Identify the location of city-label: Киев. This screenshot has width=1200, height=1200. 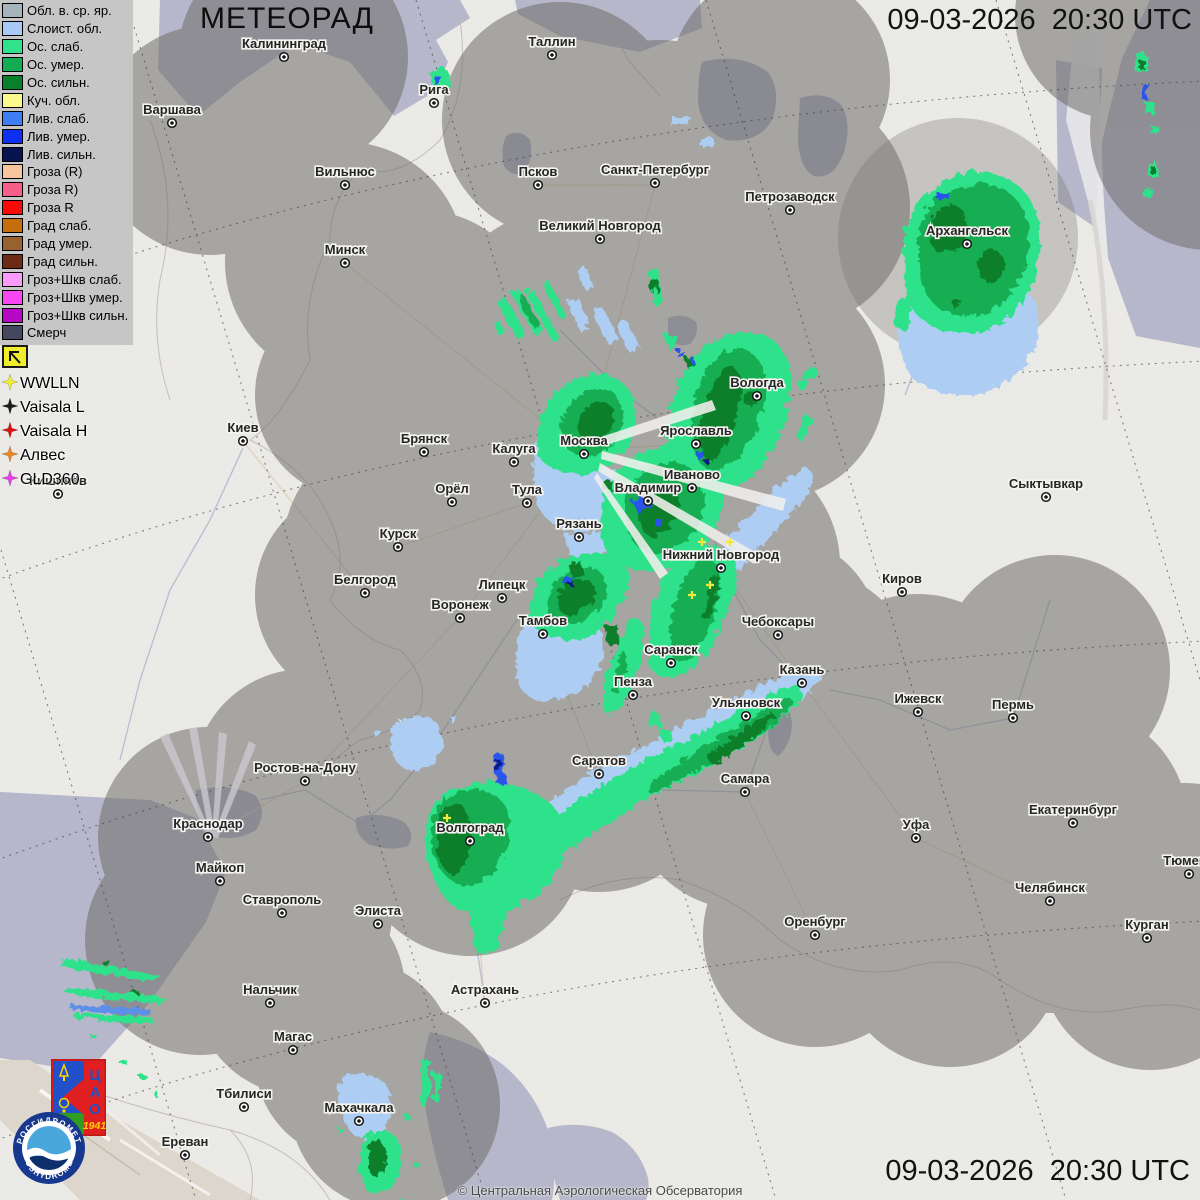
(242, 427).